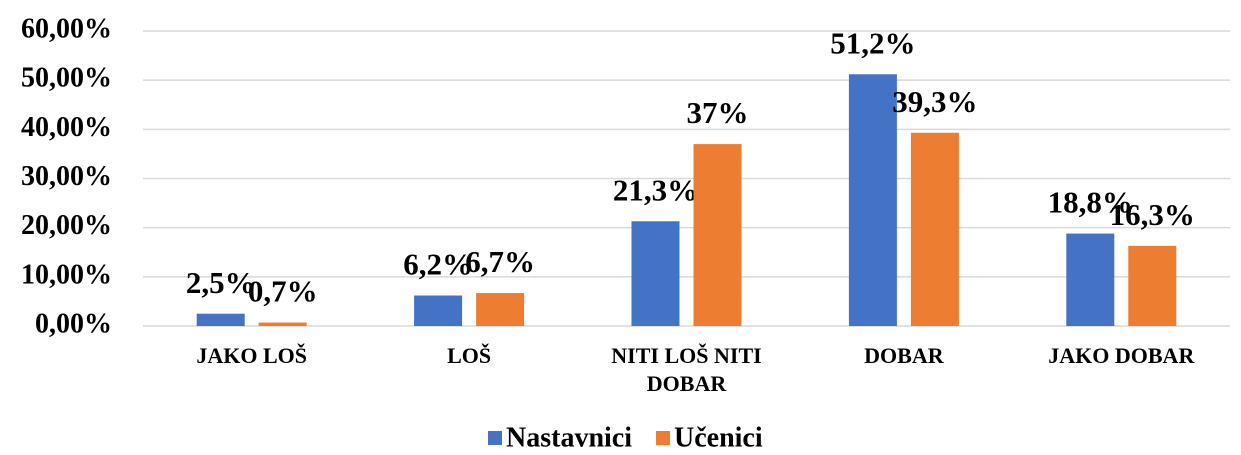  I want to click on x-tick-label: JAKO DOBAR, so click(1121, 355).